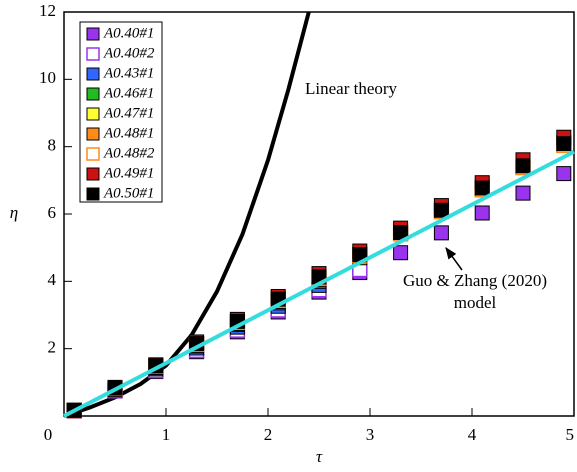 The image size is (577, 472). What do you see at coordinates (472, 434) in the screenshot?
I see `x-tick-label: 4` at bounding box center [472, 434].